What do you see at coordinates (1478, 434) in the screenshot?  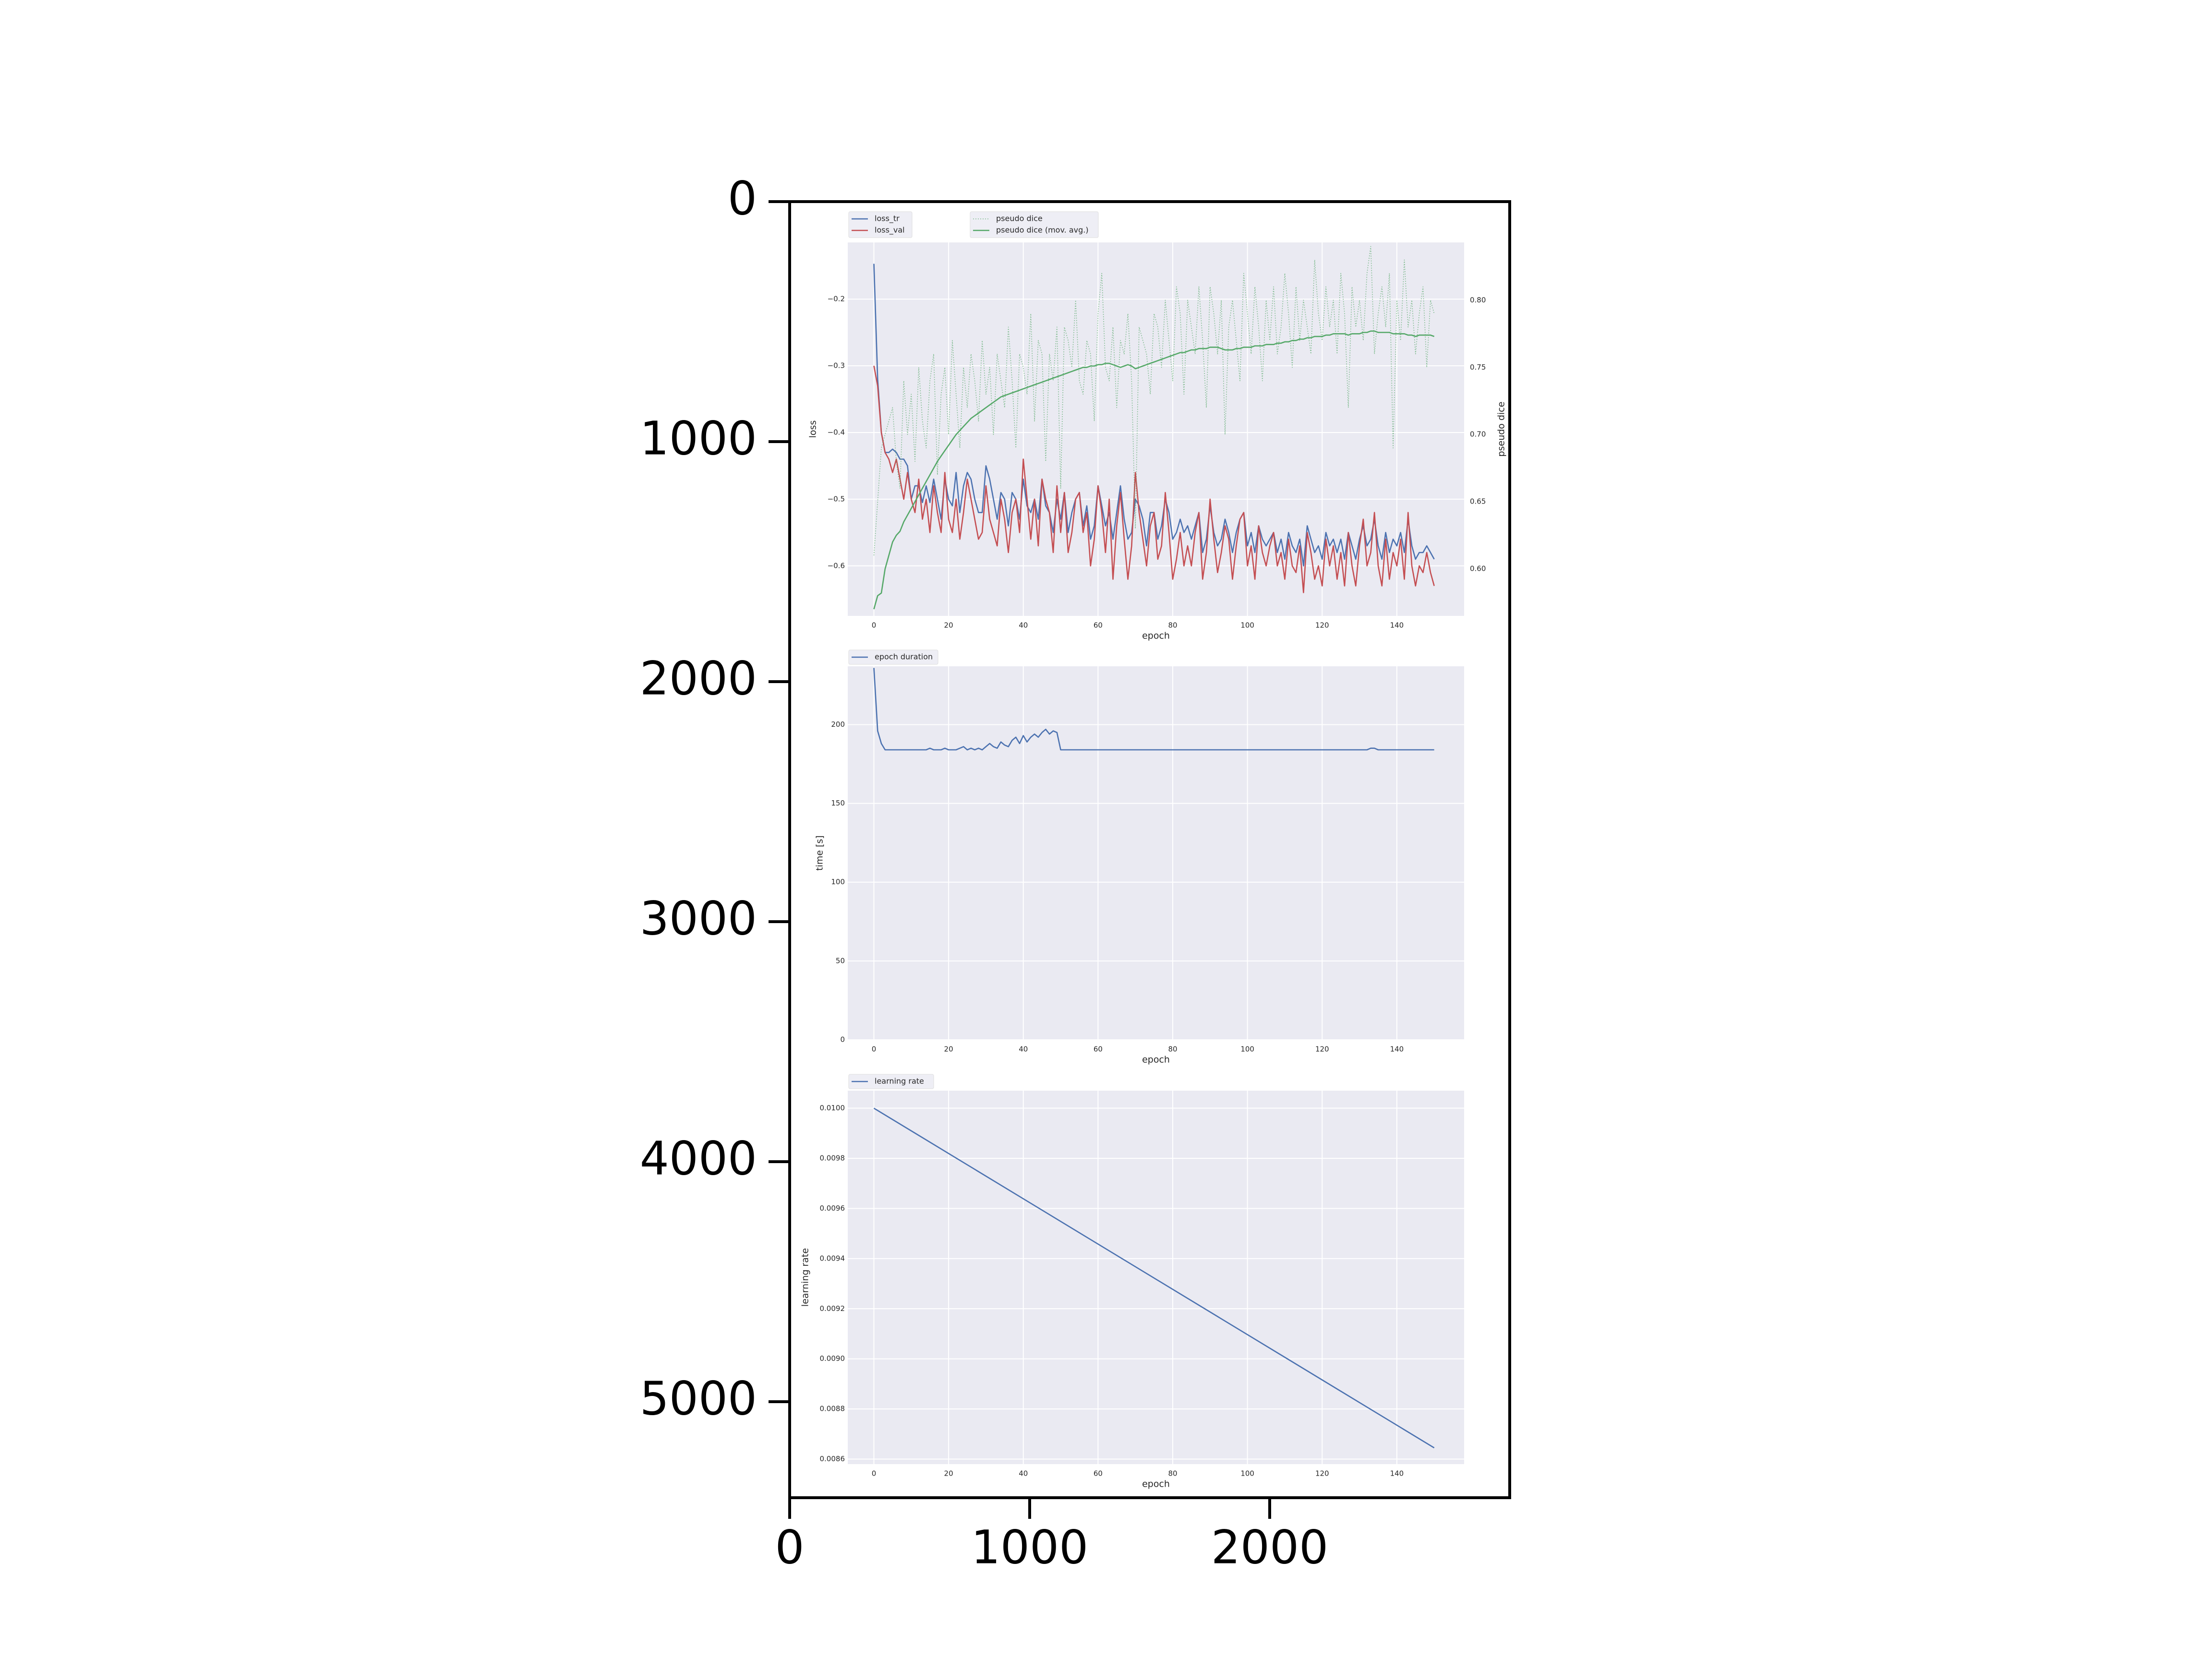 I see `y2-tick-label: 0.70` at bounding box center [1478, 434].